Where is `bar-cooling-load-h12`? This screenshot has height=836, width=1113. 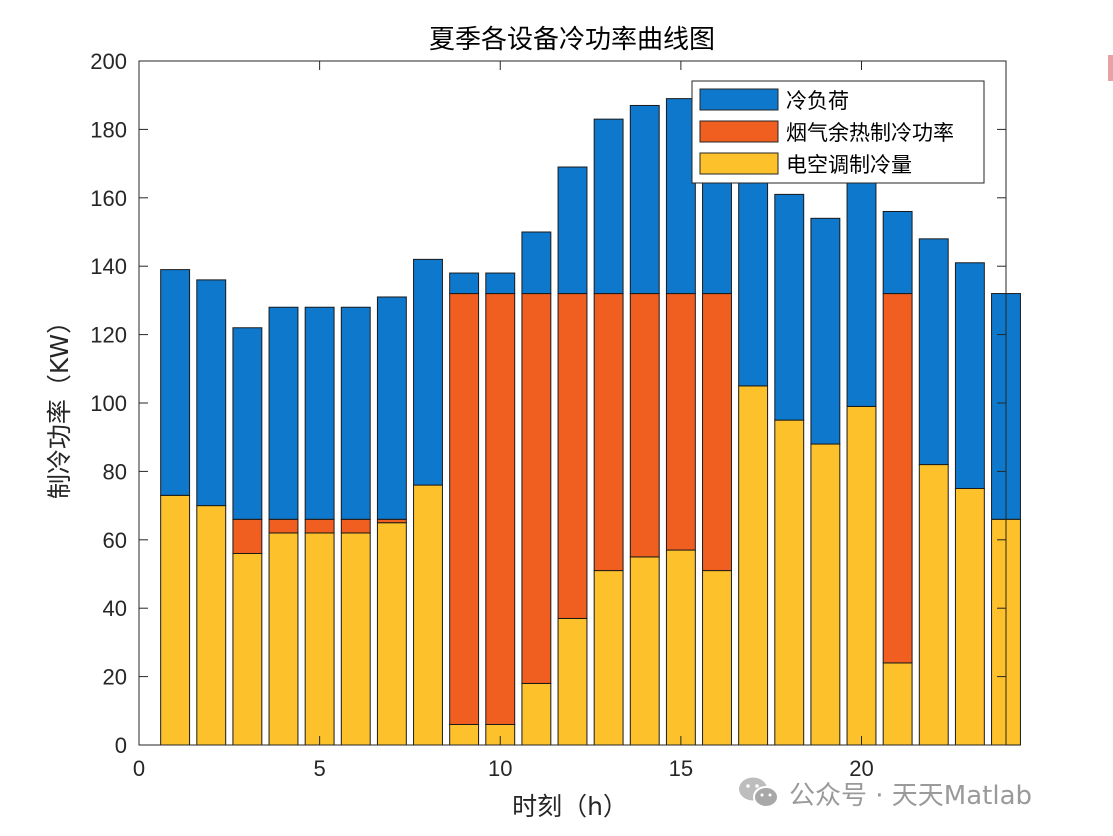
bar-cooling-load-h12 is located at coordinates (572, 230).